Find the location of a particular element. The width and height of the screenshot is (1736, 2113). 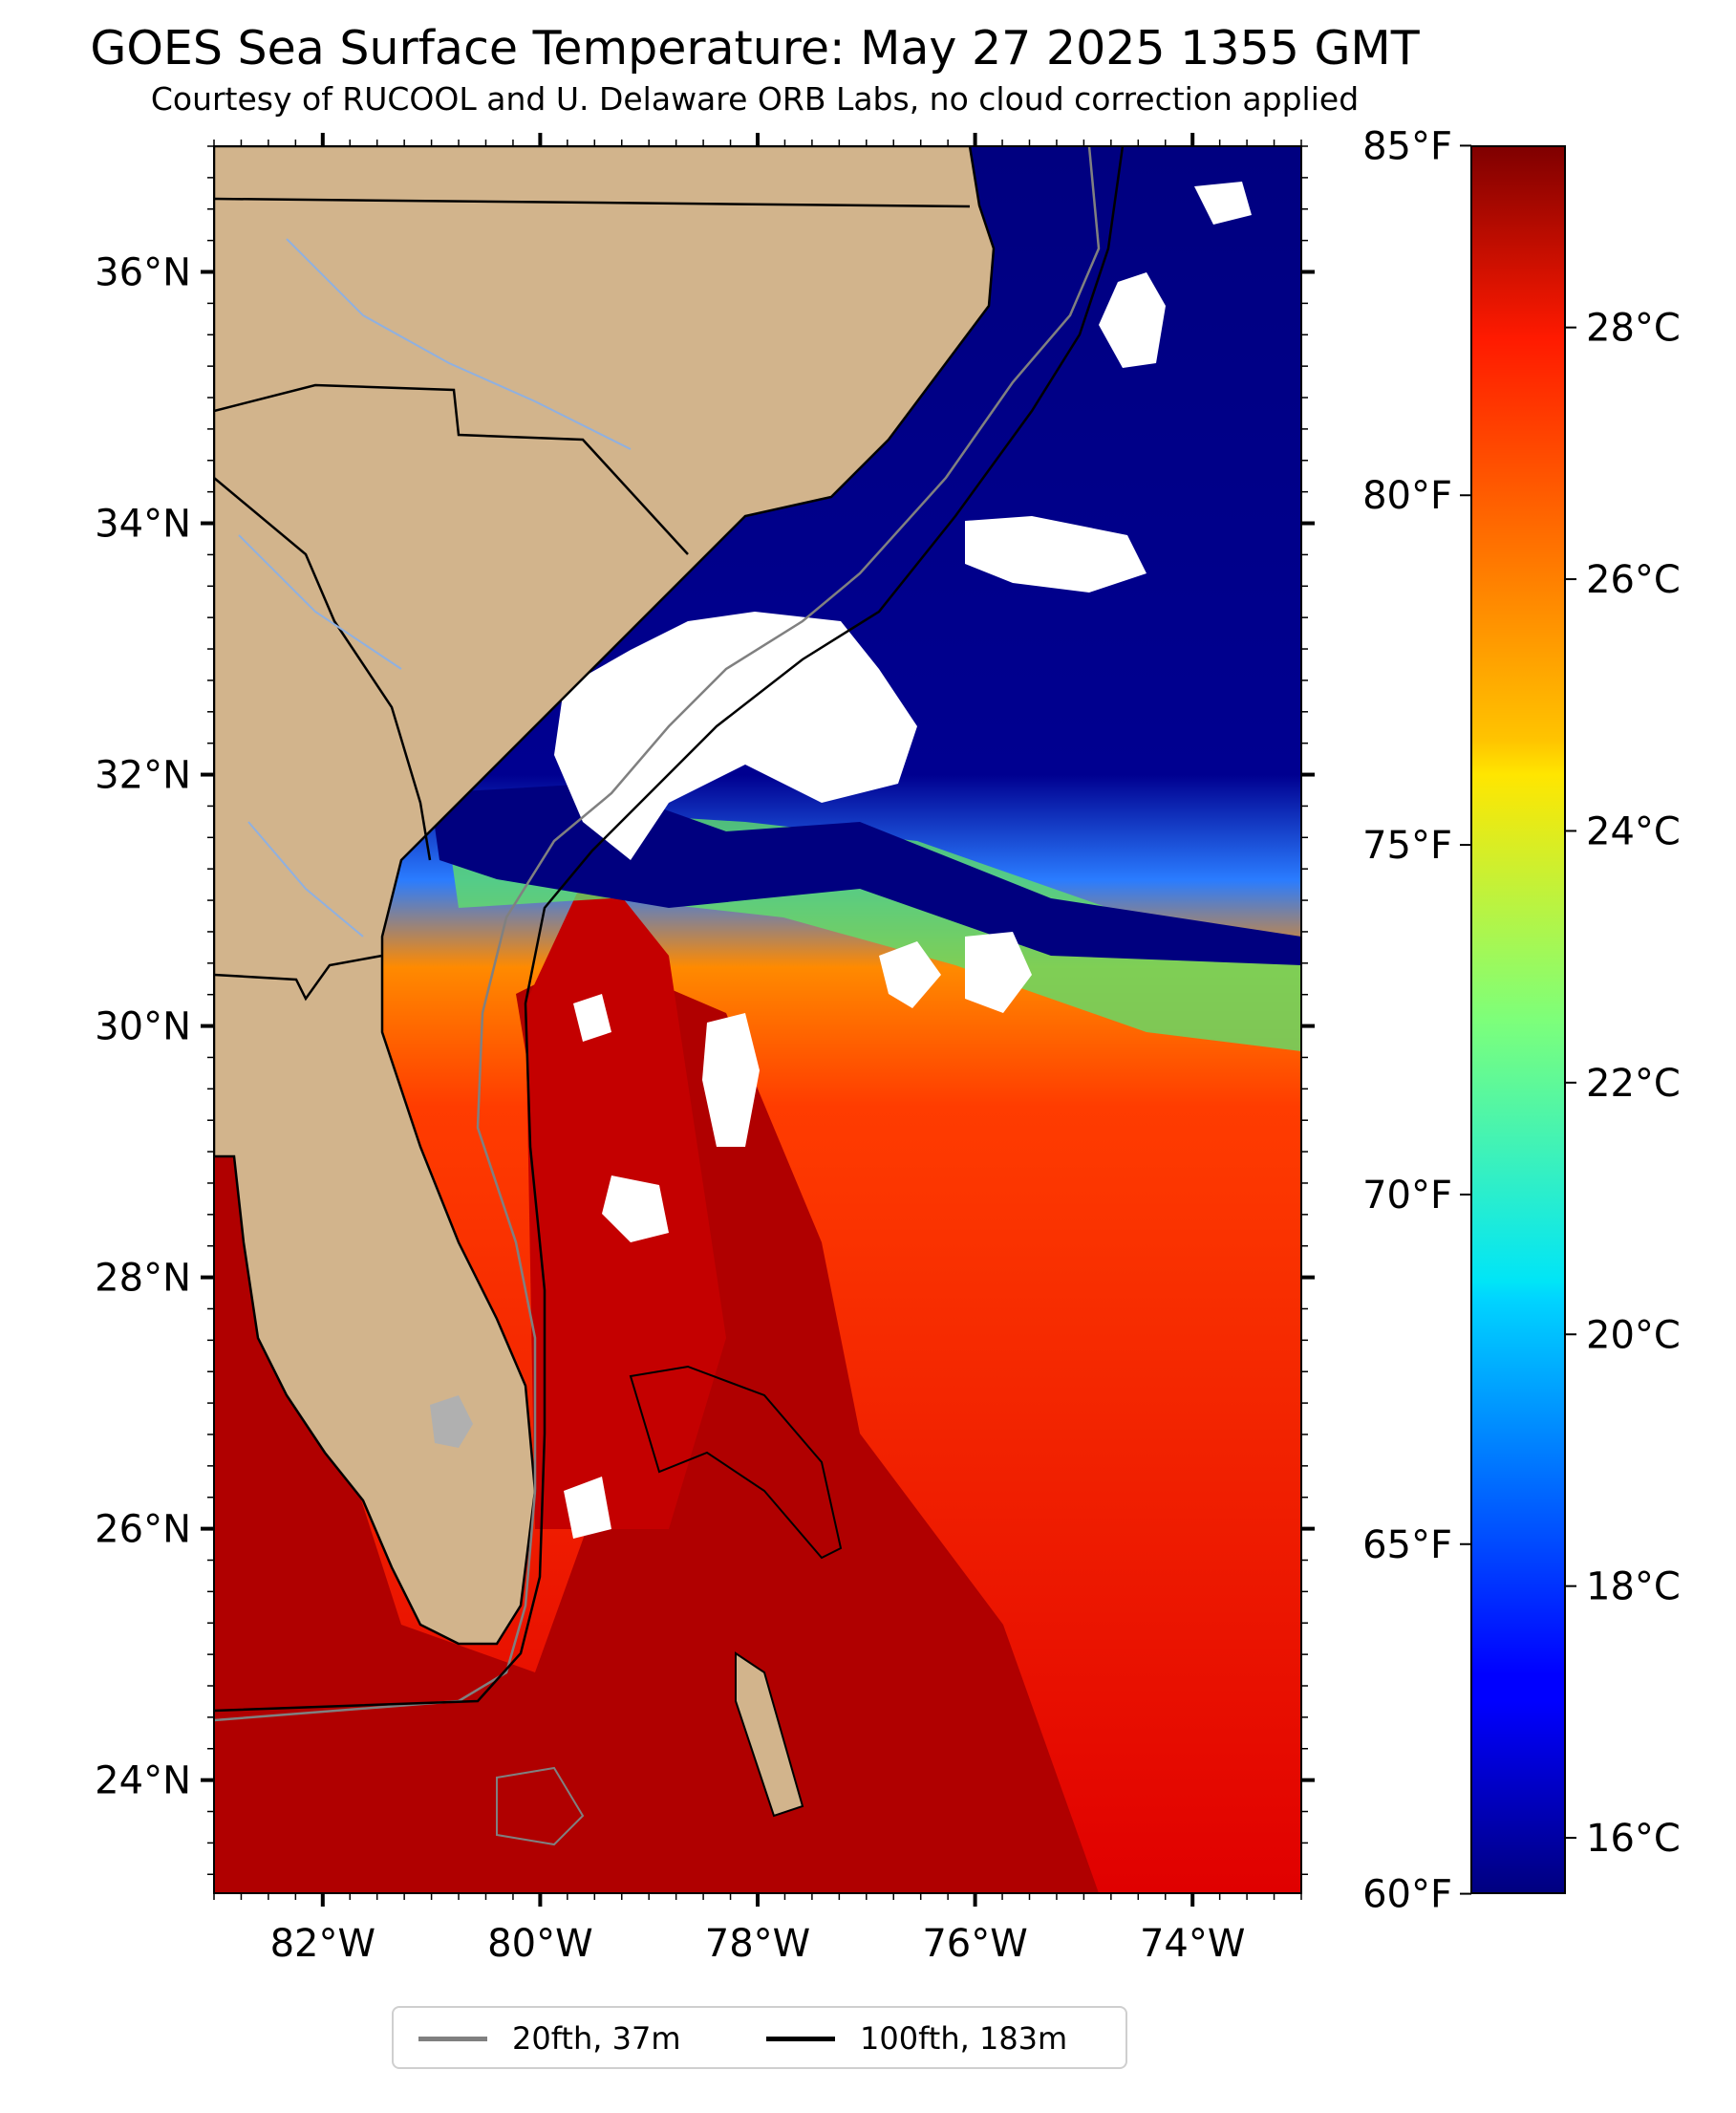

lat-tick-label: 30°N is located at coordinates (143, 1027).